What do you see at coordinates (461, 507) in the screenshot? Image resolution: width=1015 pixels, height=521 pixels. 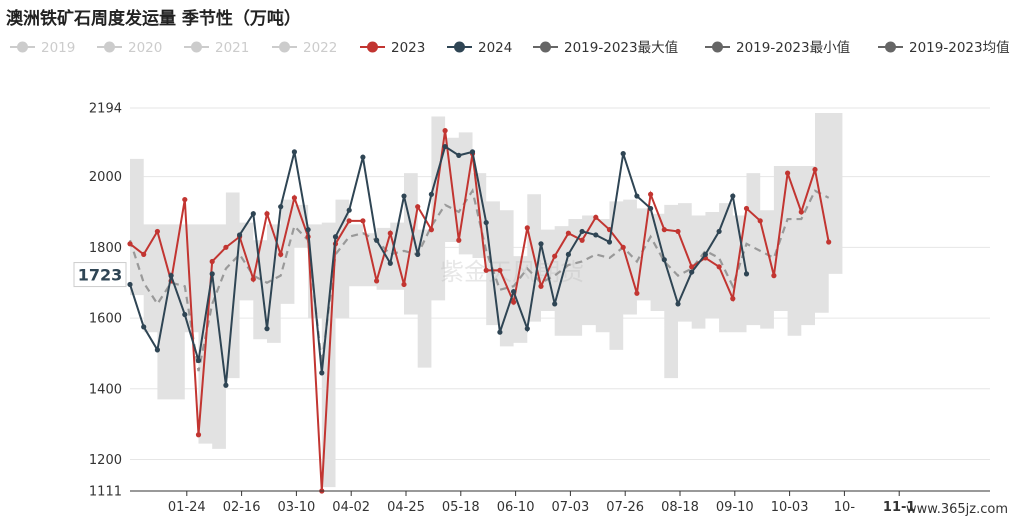 I see `x-tick-label: 05-18` at bounding box center [461, 507].